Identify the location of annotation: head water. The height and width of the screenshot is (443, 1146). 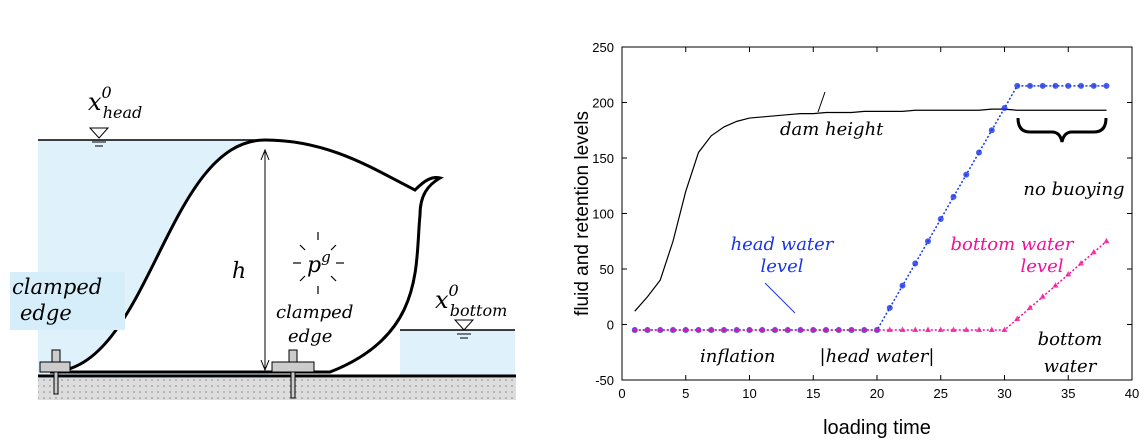
(783, 244).